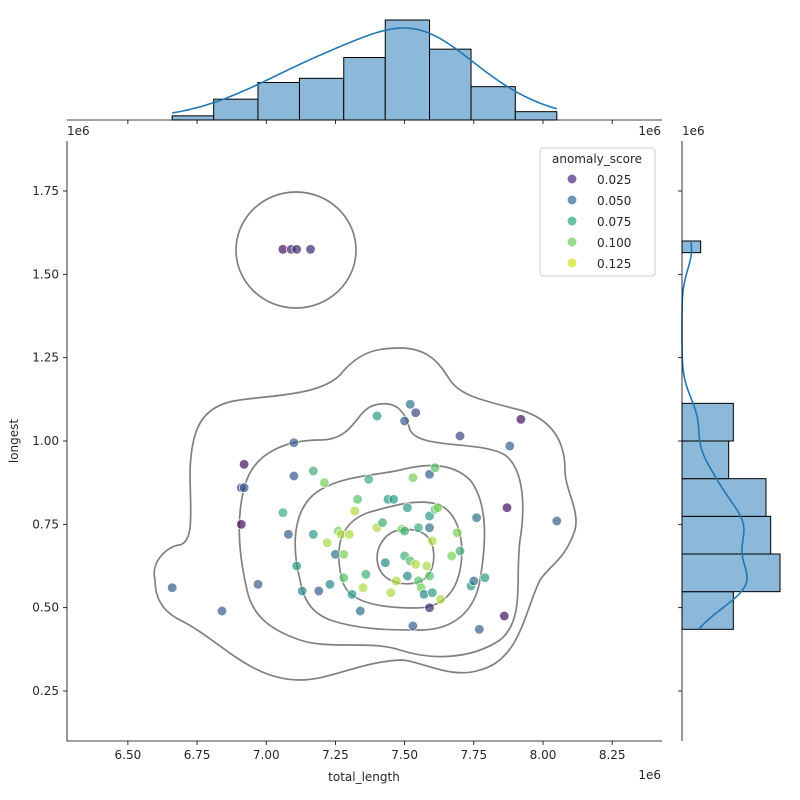 Image resolution: width=800 pixels, height=800 pixels. Describe the element at coordinates (680, 441) in the screenshot. I see `y-histogram-ticks` at that location.